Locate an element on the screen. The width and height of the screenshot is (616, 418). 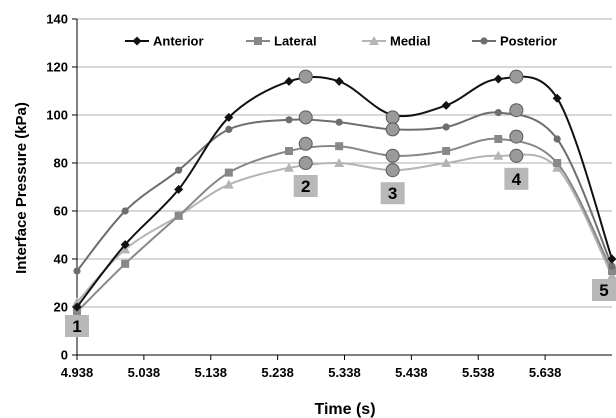
x-tick-label: 5.438 is located at coordinates (411, 372).